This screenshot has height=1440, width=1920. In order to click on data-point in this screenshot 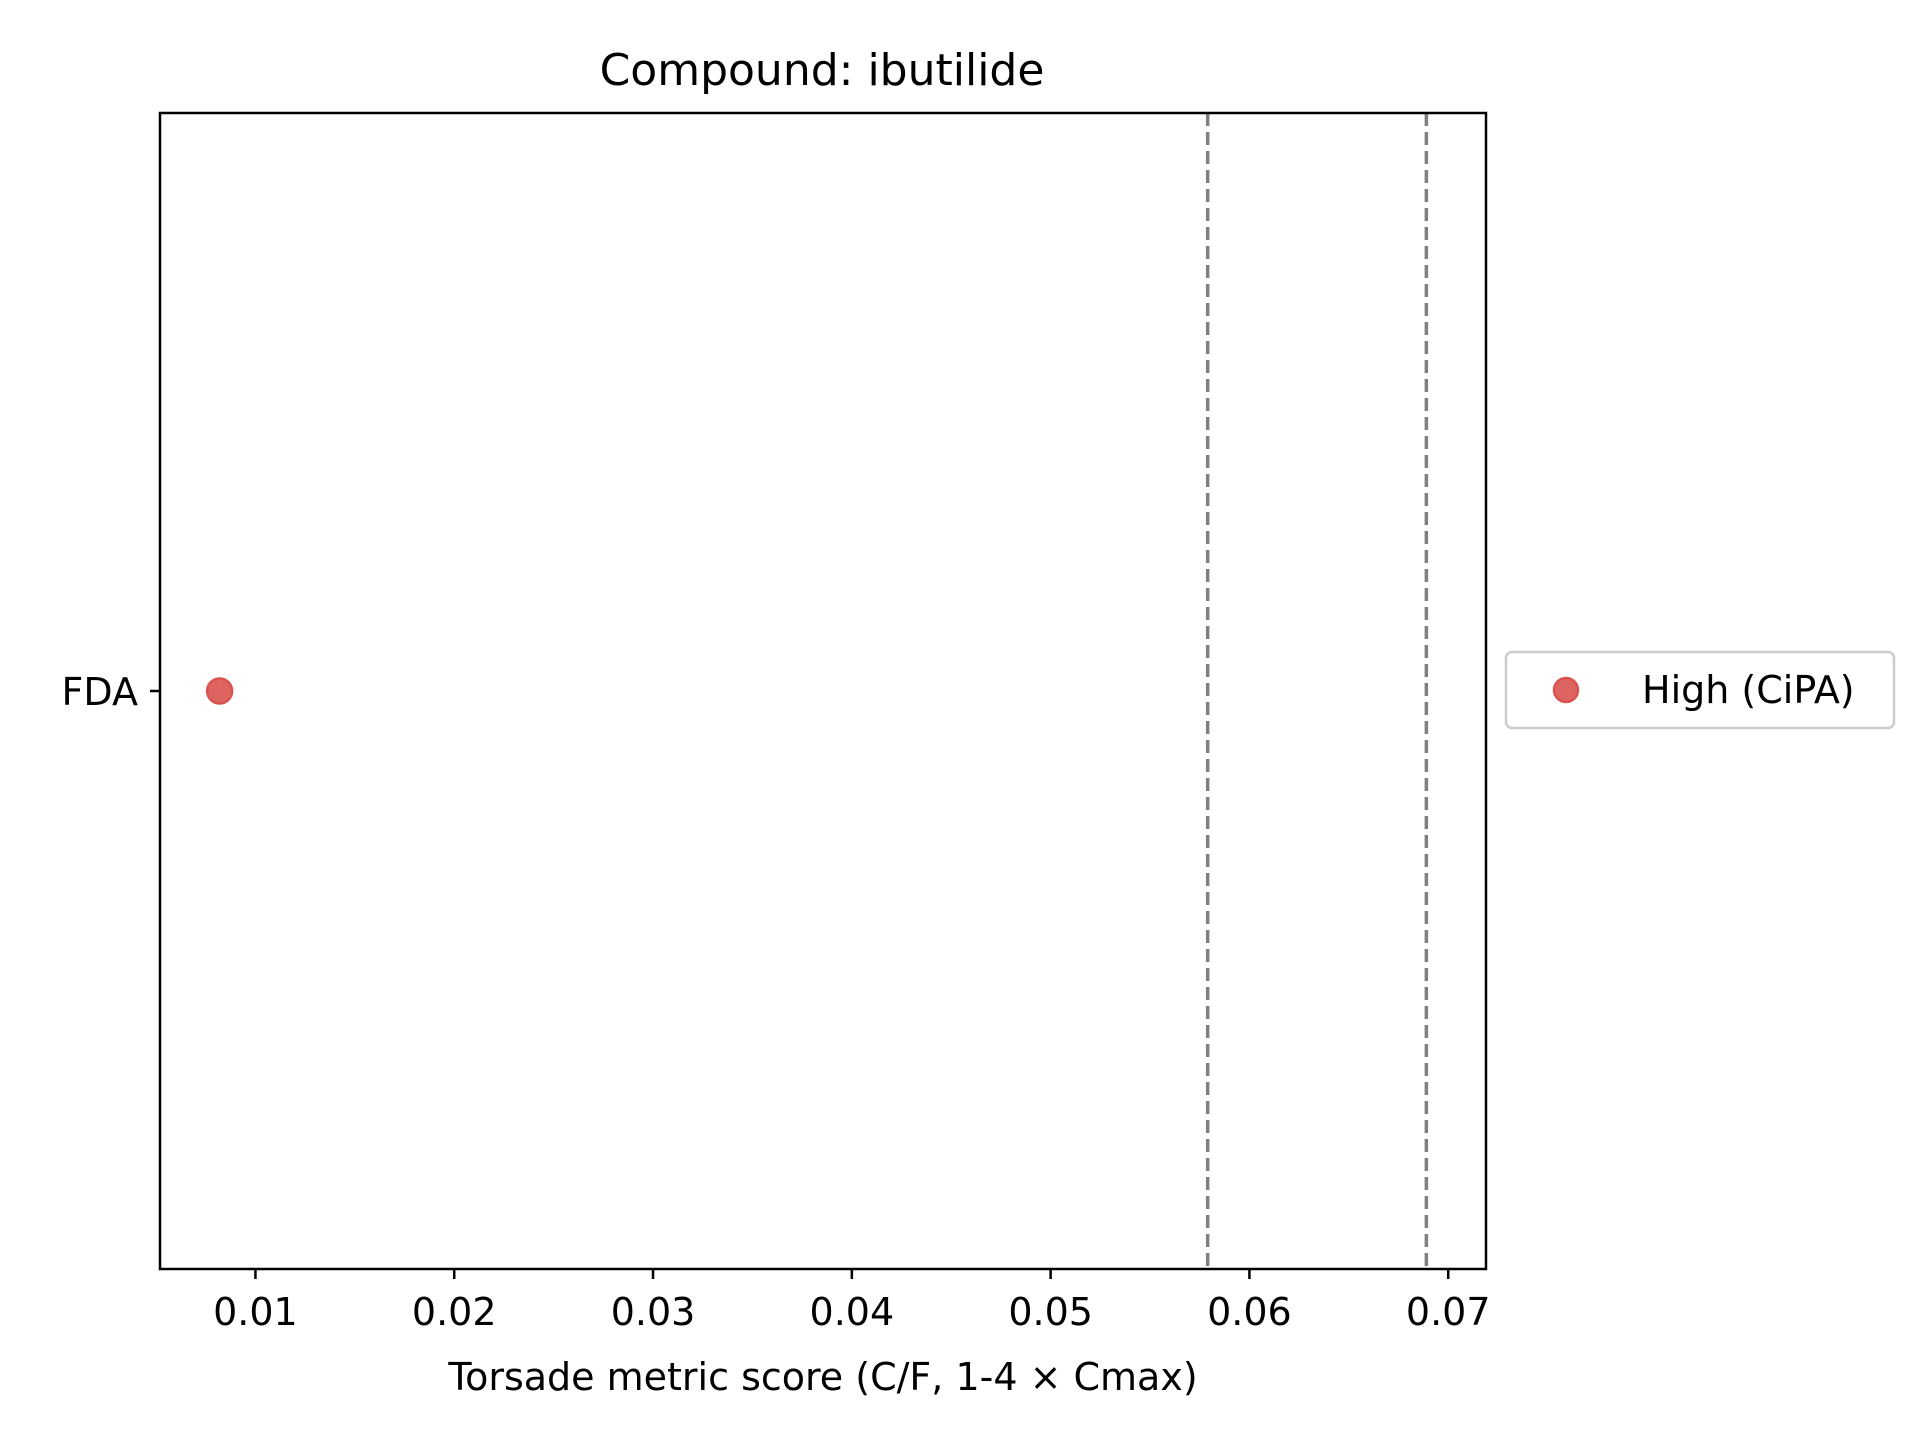, I will do `click(219, 691)`.